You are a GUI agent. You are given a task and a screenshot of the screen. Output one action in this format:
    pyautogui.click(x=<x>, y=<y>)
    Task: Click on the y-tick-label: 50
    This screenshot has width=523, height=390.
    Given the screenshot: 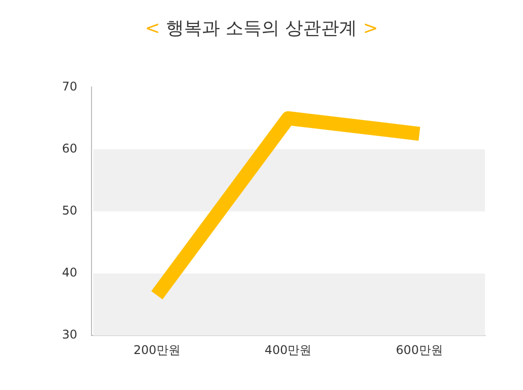 What is the action you would take?
    pyautogui.click(x=70, y=211)
    